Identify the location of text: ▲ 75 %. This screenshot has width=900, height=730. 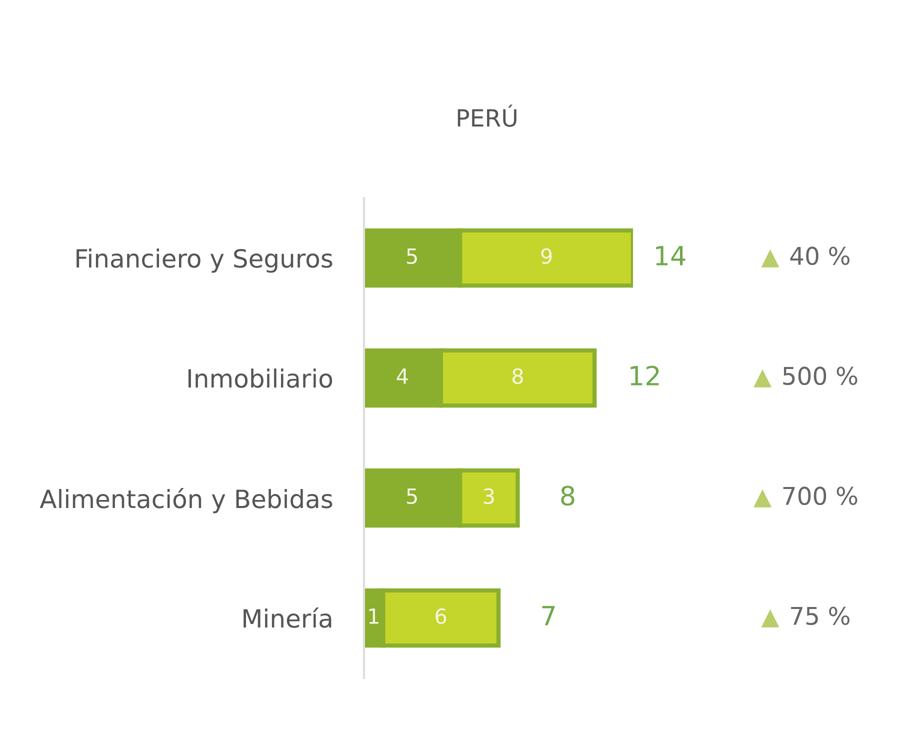
(805, 617).